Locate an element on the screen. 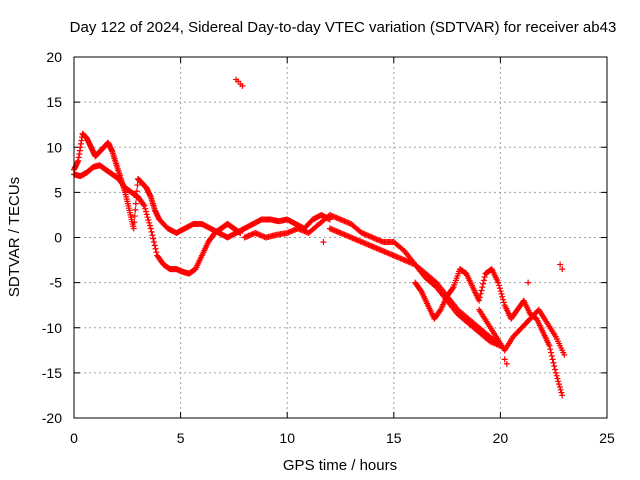  y-tick-label: -5 is located at coordinates (56, 283).